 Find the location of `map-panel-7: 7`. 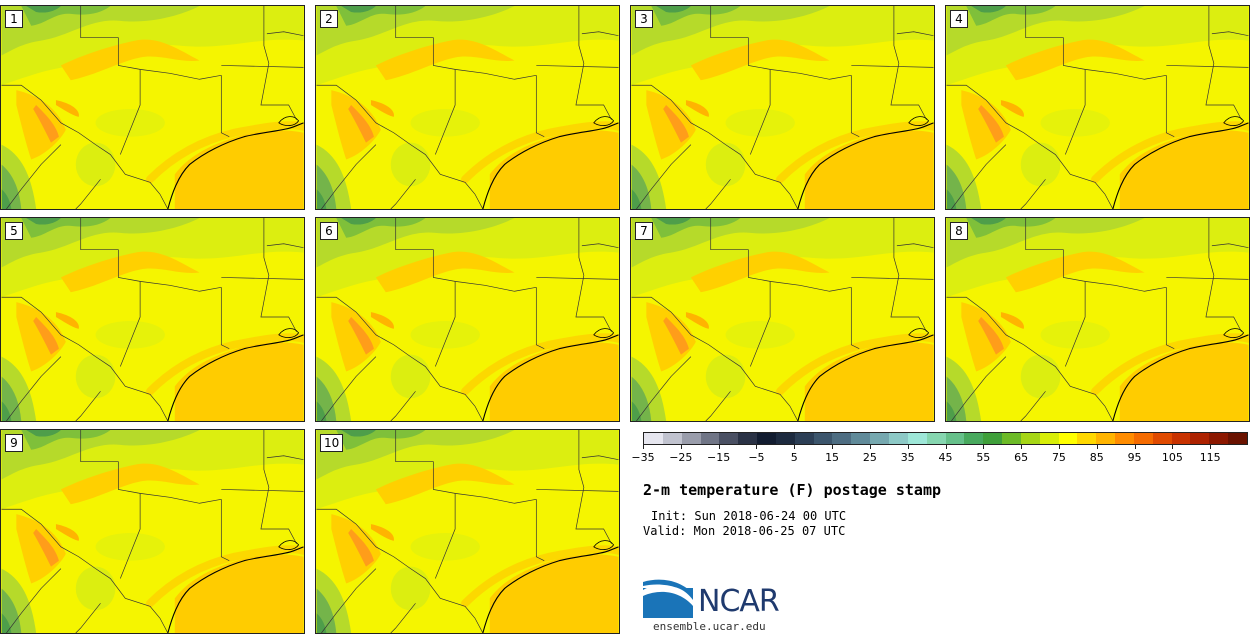

map-panel-7: 7 is located at coordinates (782, 319).